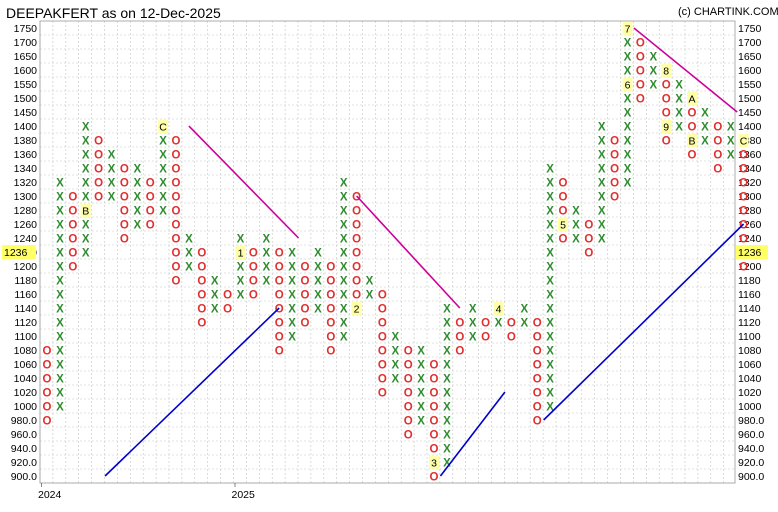  What do you see at coordinates (26, 155) in the screenshot?
I see `y-tick-label-left: 1360` at bounding box center [26, 155].